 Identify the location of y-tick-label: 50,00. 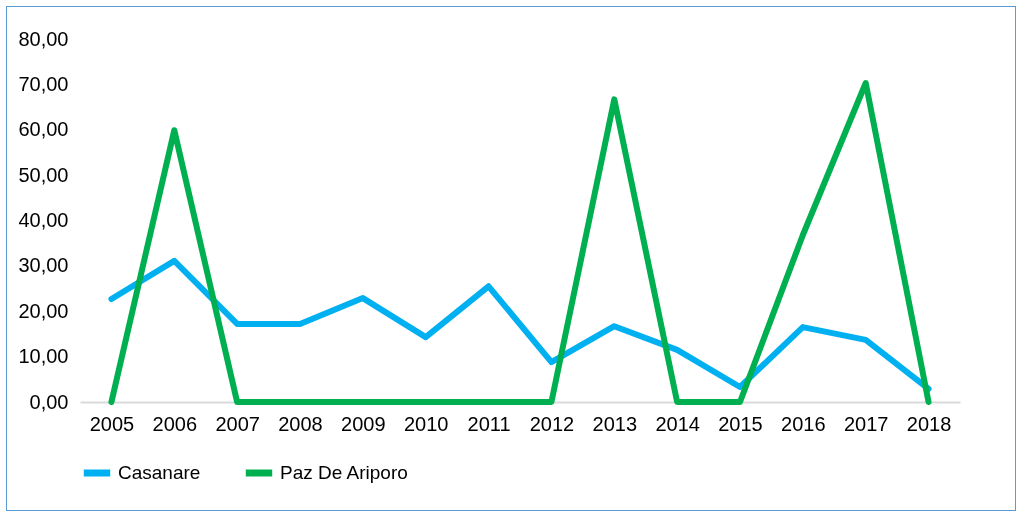
(43, 174).